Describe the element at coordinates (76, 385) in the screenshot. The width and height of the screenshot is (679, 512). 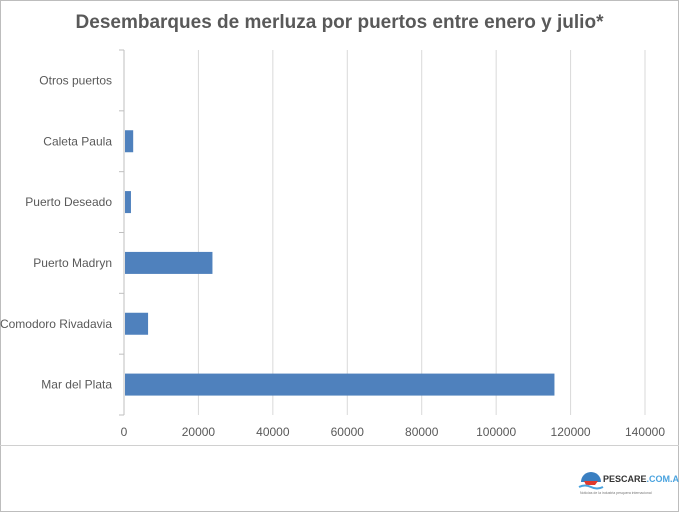
I see `category-label: Mar del Plata` at that location.